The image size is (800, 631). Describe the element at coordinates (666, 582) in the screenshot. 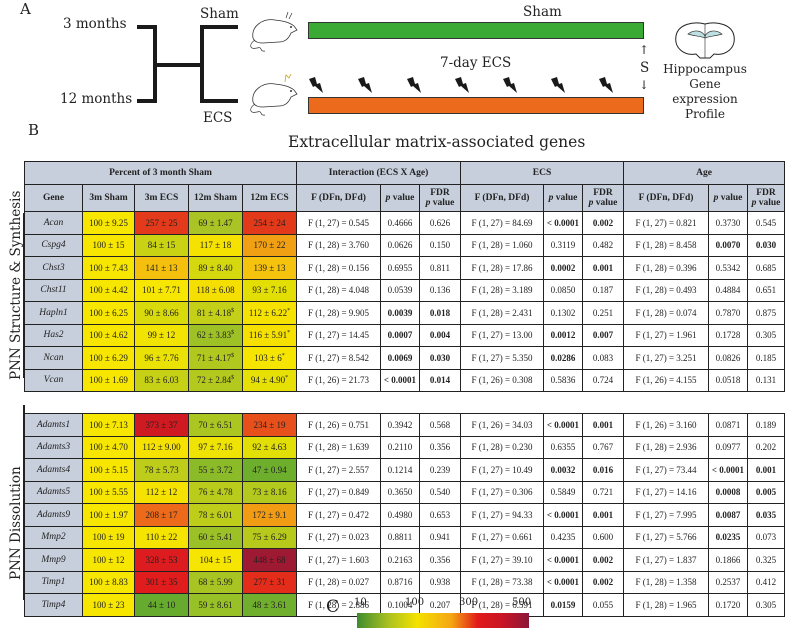

I see `age-f-stat: F (1, 28) = 1.358` at that location.